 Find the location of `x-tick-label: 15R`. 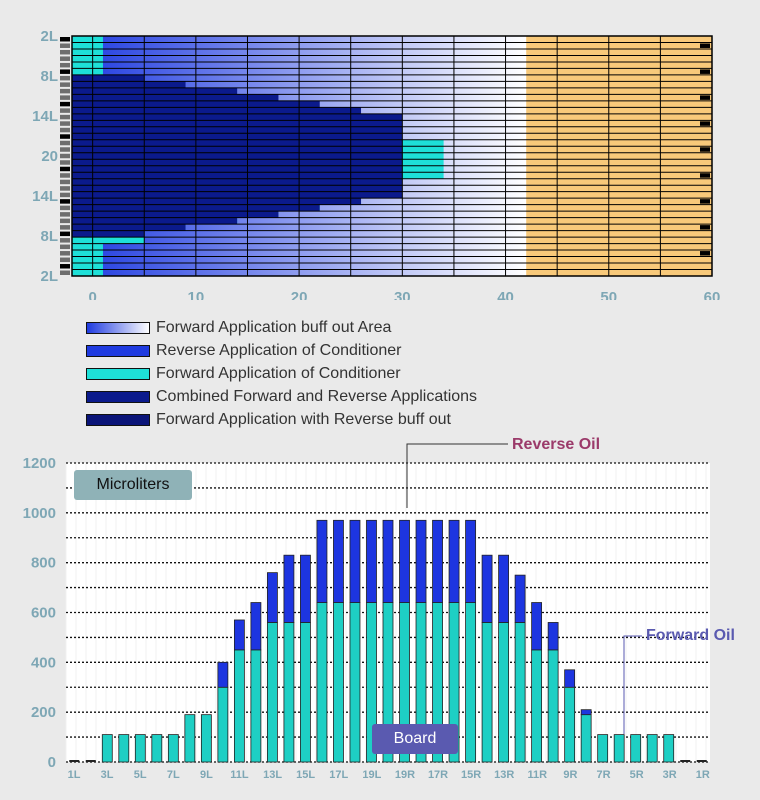

x-tick-label: 15R is located at coordinates (471, 775).